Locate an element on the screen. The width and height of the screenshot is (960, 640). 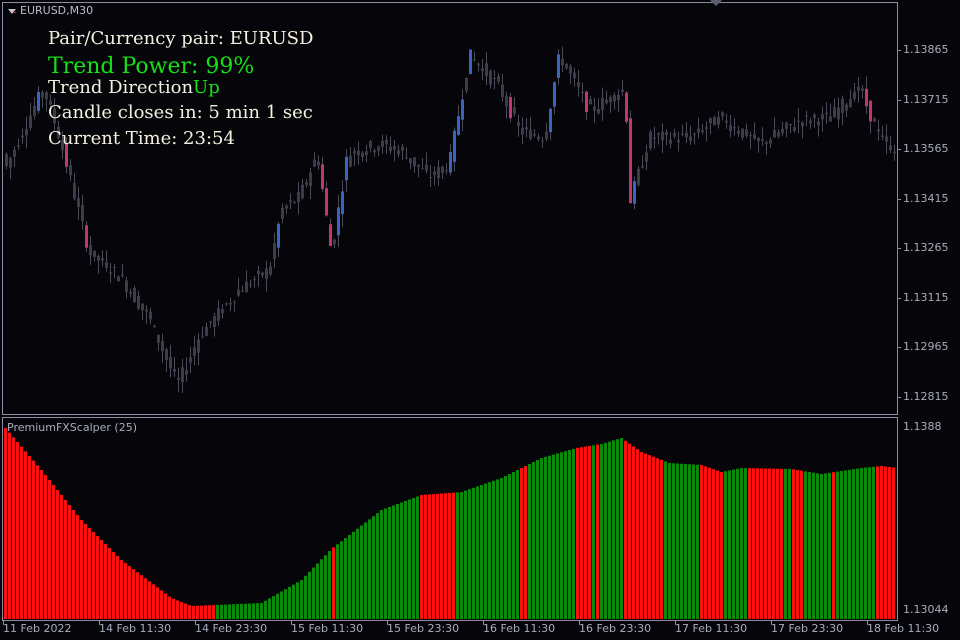
symbol-label: EURUSD,M30 is located at coordinates (57, 10).